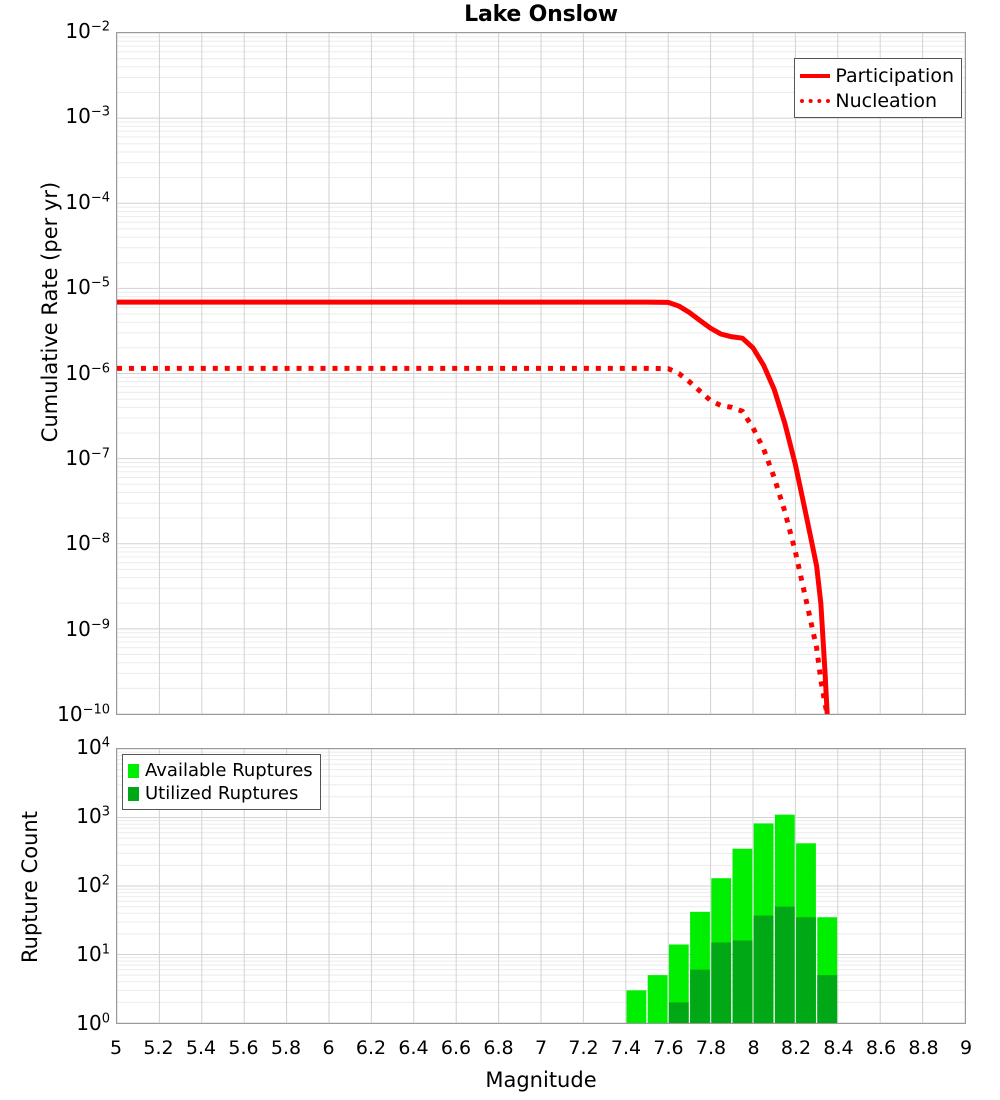  What do you see at coordinates (541, 1048) in the screenshot?
I see `x-tick-label: 7` at bounding box center [541, 1048].